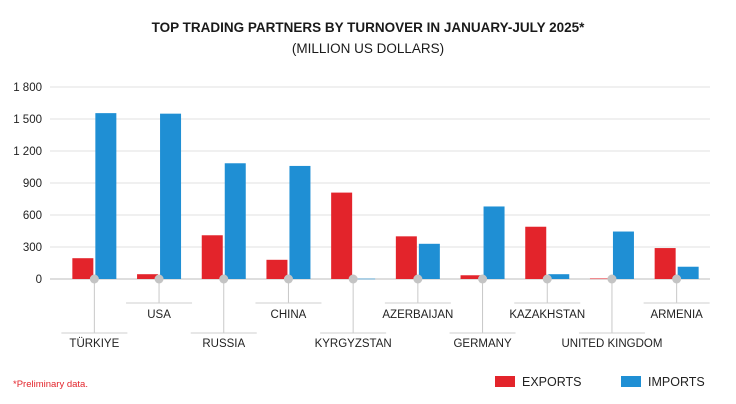 This screenshot has width=736, height=404. I want to click on category-label: TÜRKIYE, so click(94, 344).